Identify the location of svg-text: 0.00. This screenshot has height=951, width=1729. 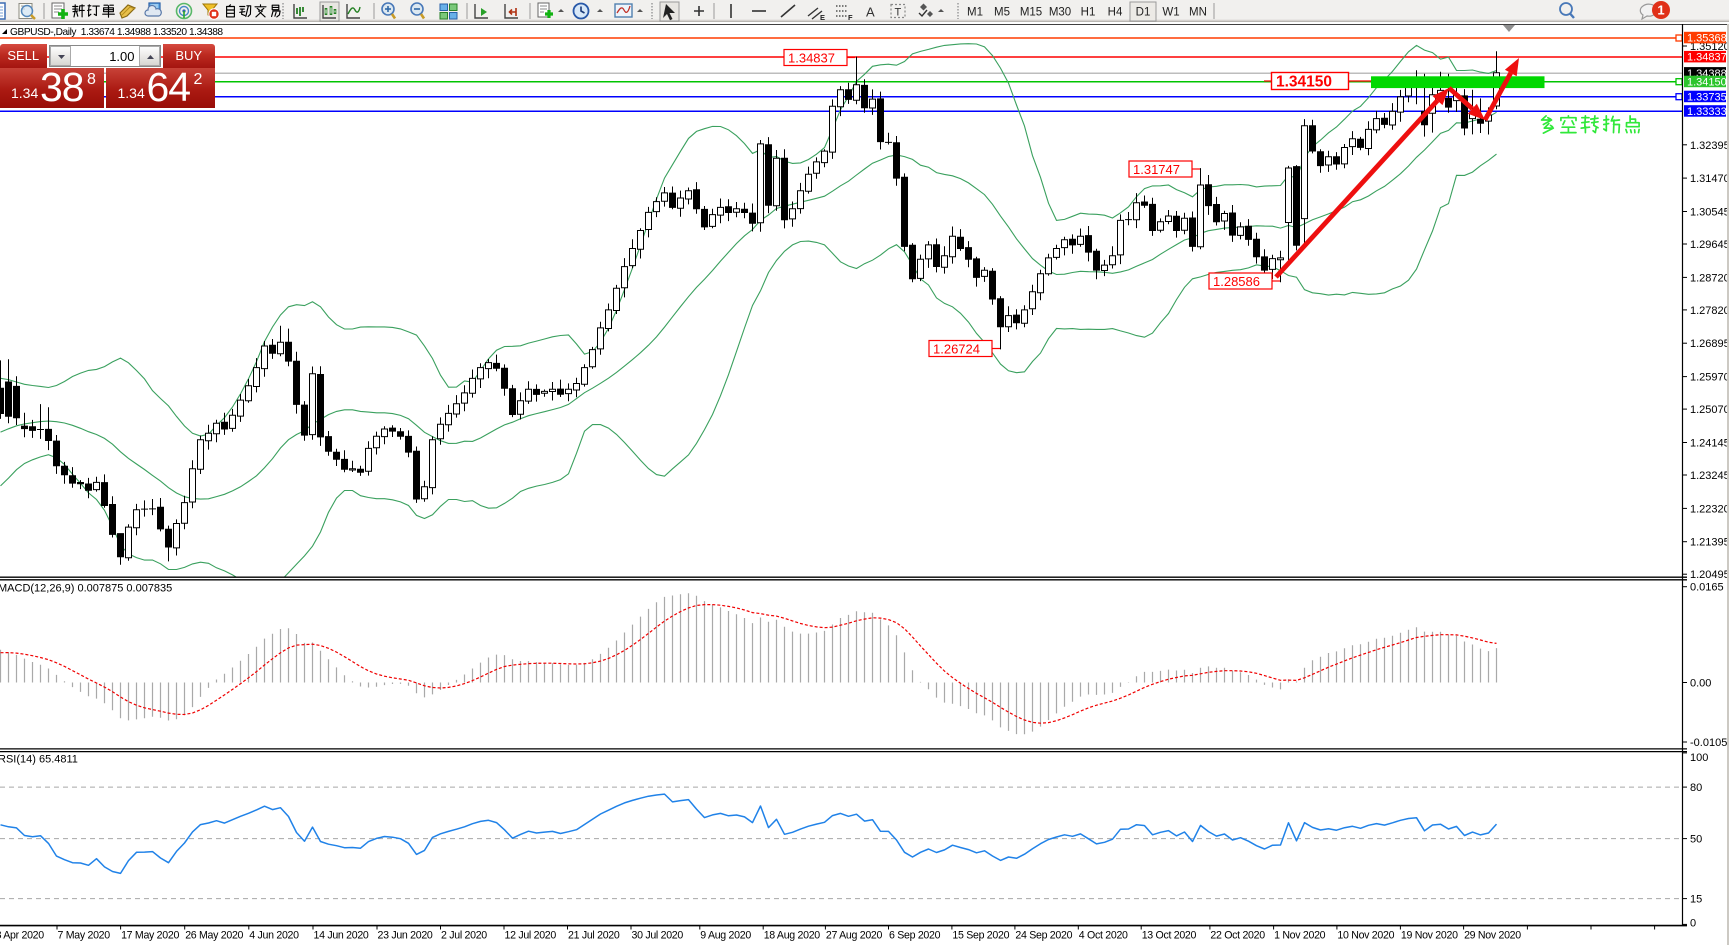
(1700, 684).